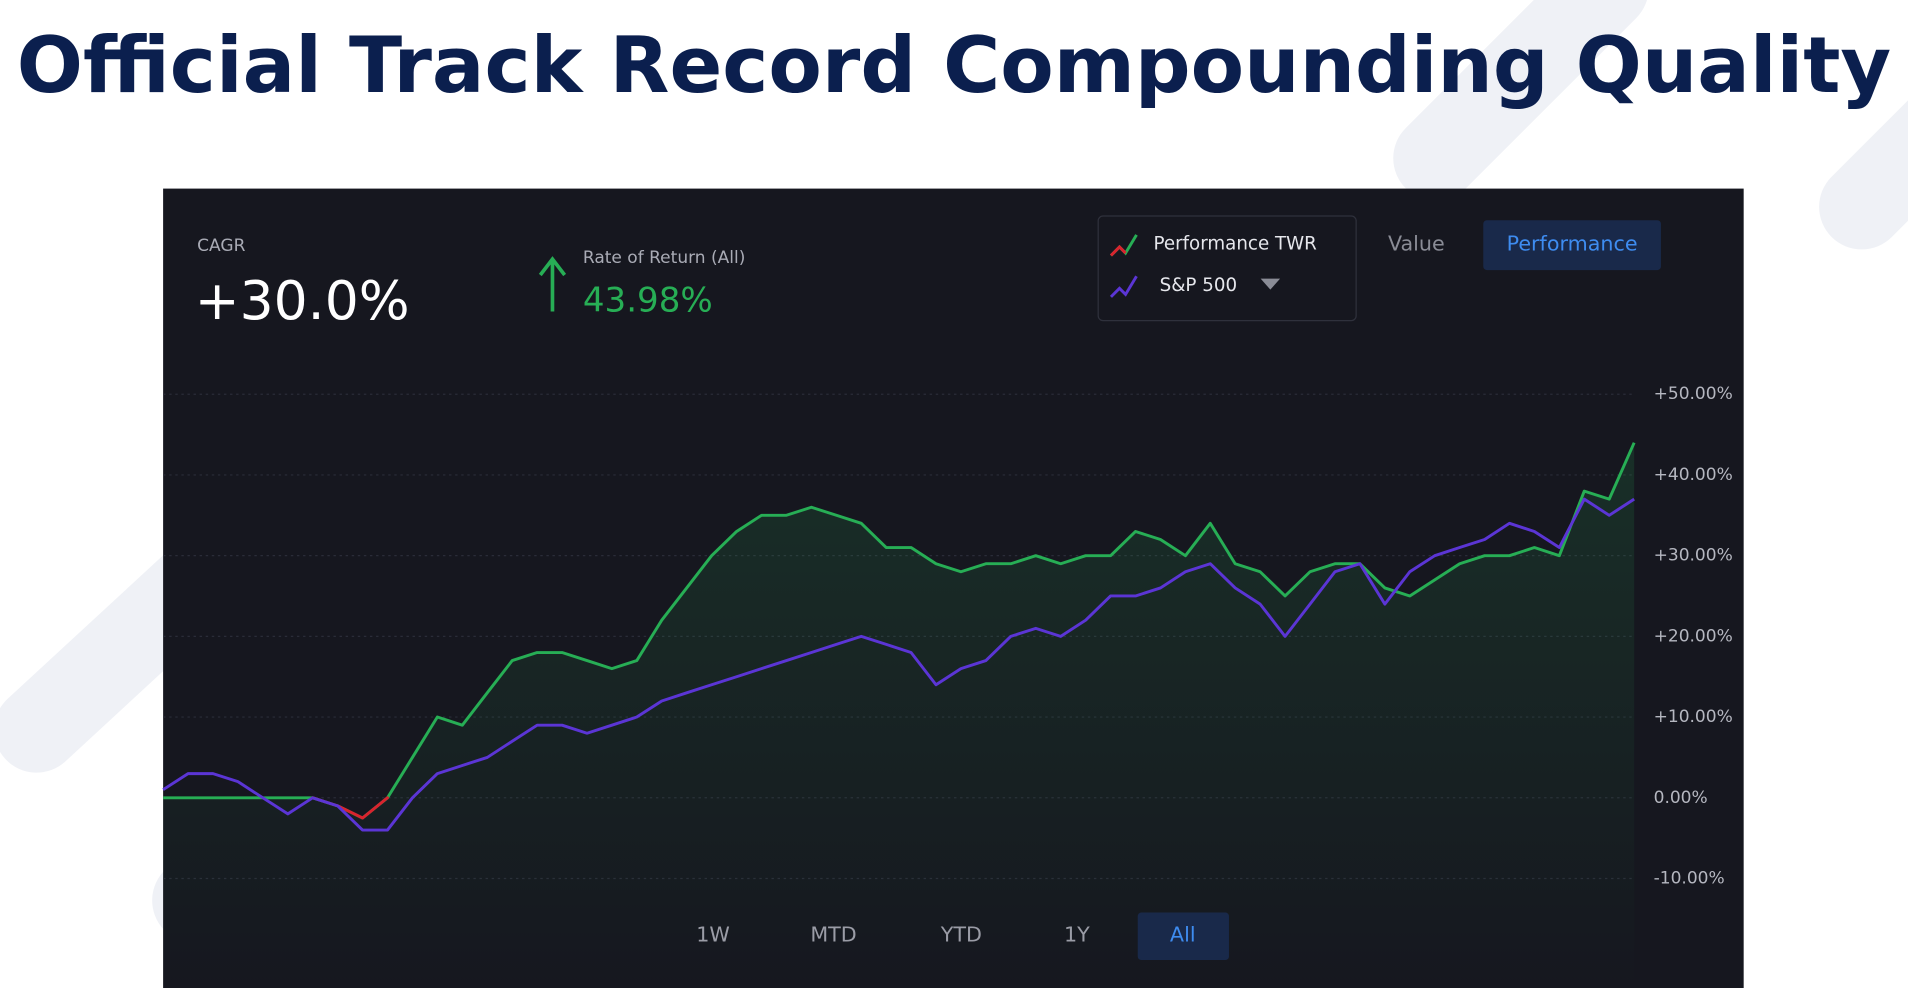 This screenshot has height=988, width=1908. What do you see at coordinates (1213, 266) in the screenshot?
I see `legend: Performance TWR S&P 500` at bounding box center [1213, 266].